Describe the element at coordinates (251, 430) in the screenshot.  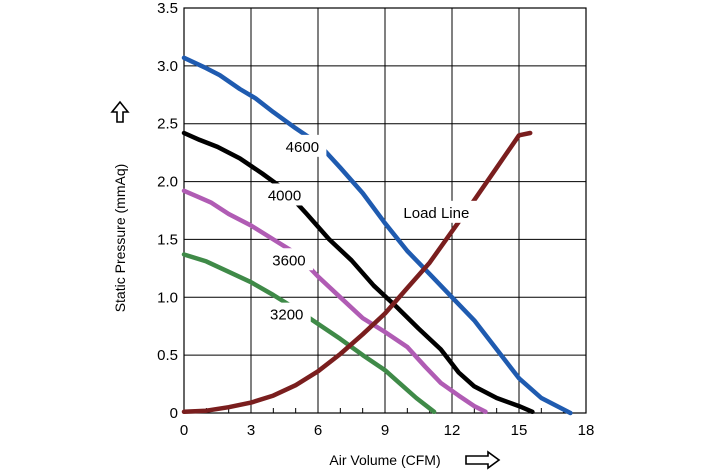
I see `x-tick-label: 3` at that location.